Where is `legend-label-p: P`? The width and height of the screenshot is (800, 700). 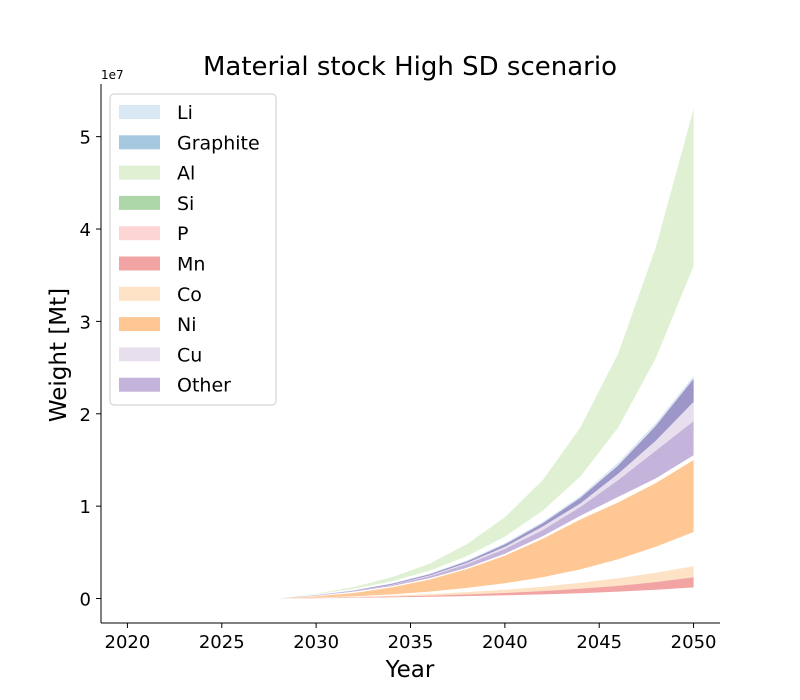 legend-label-p: P is located at coordinates (182, 234).